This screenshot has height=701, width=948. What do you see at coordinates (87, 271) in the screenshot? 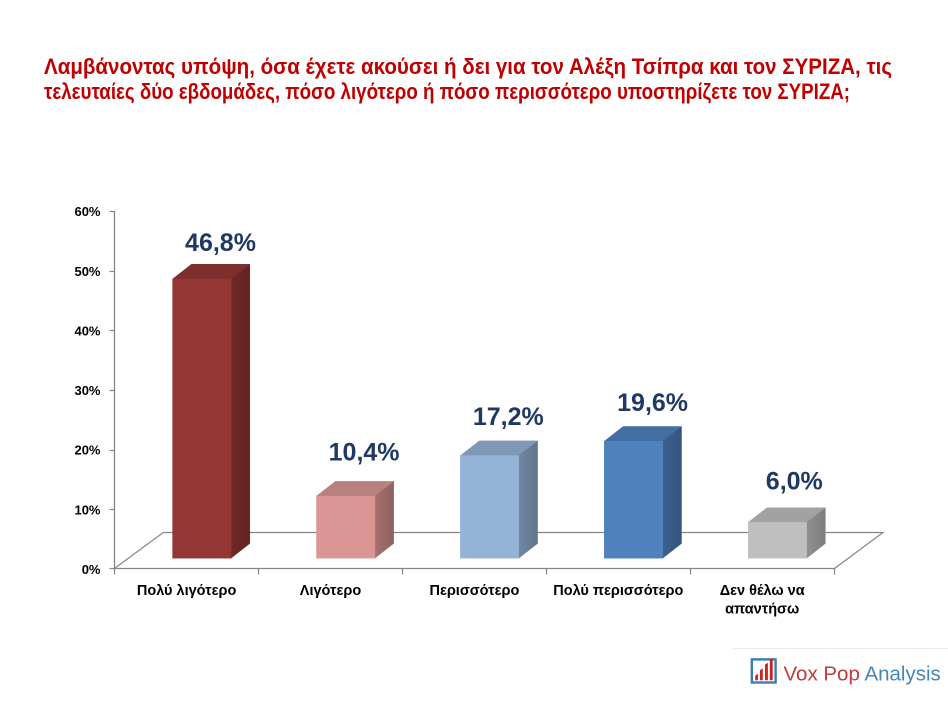
I see `svg-text: 50%` at bounding box center [87, 271].